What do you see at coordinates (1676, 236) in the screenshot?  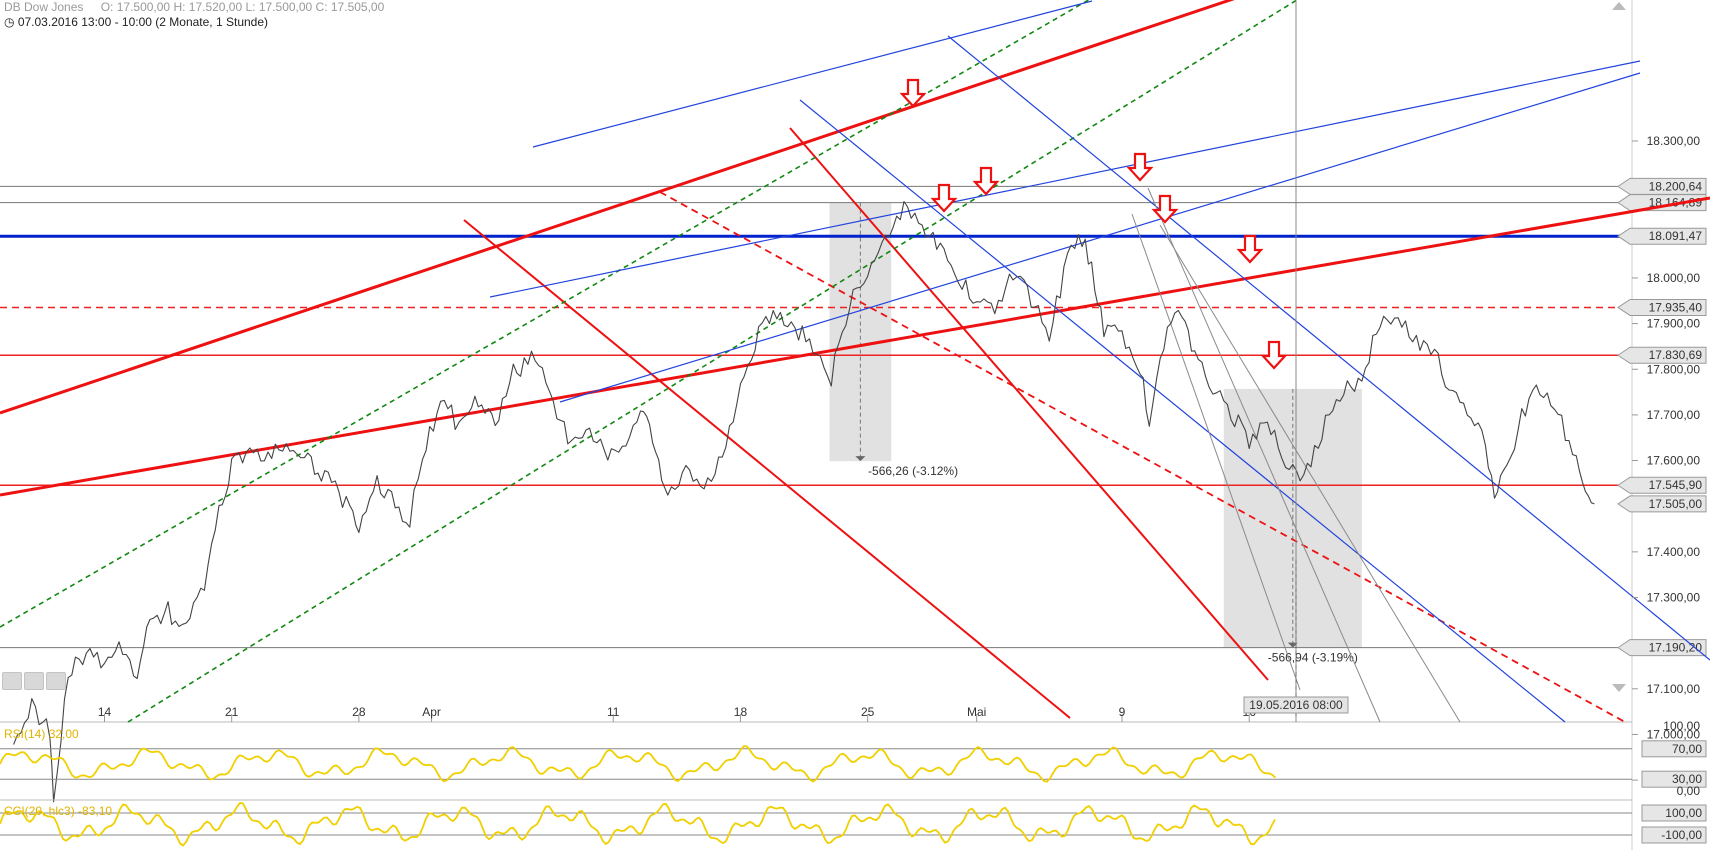 I see `level-label: 18.091,47` at bounding box center [1676, 236].